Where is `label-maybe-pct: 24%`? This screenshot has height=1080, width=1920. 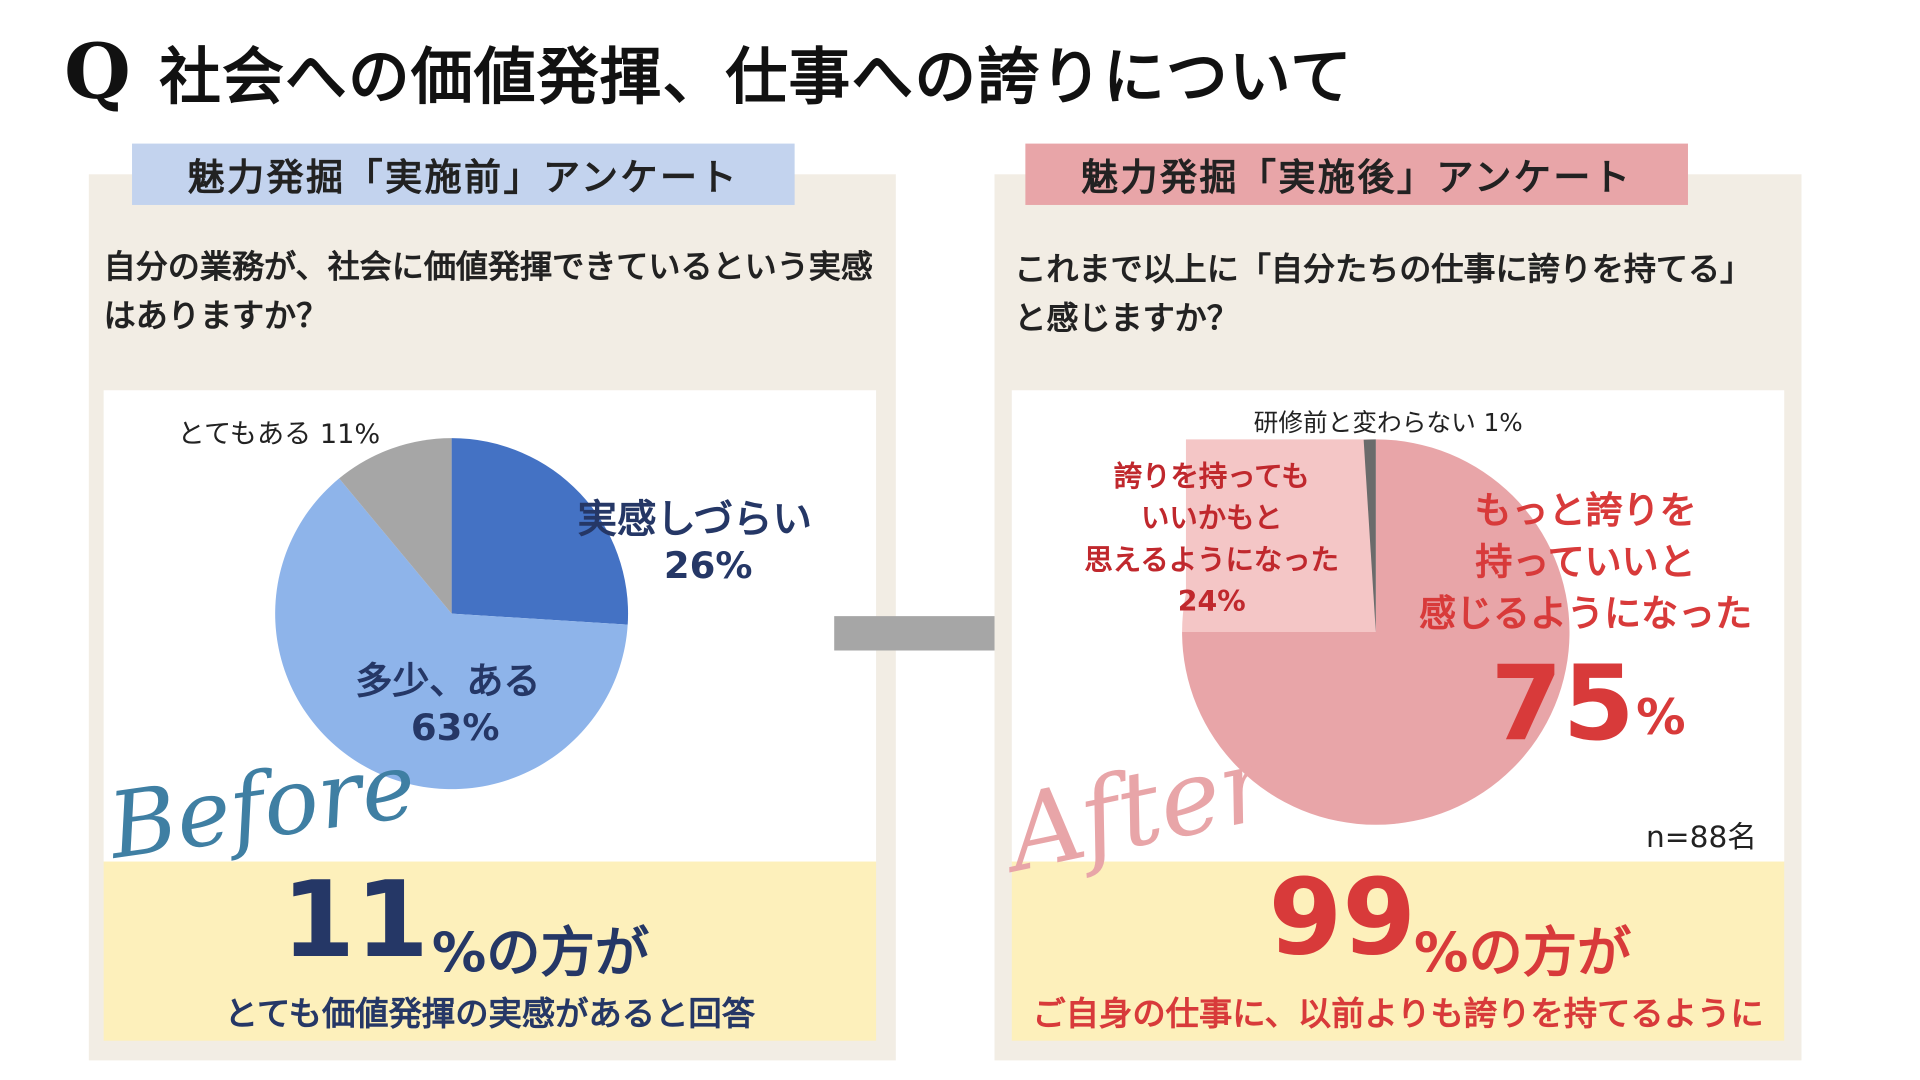 label-maybe-pct: 24% is located at coordinates (1211, 602).